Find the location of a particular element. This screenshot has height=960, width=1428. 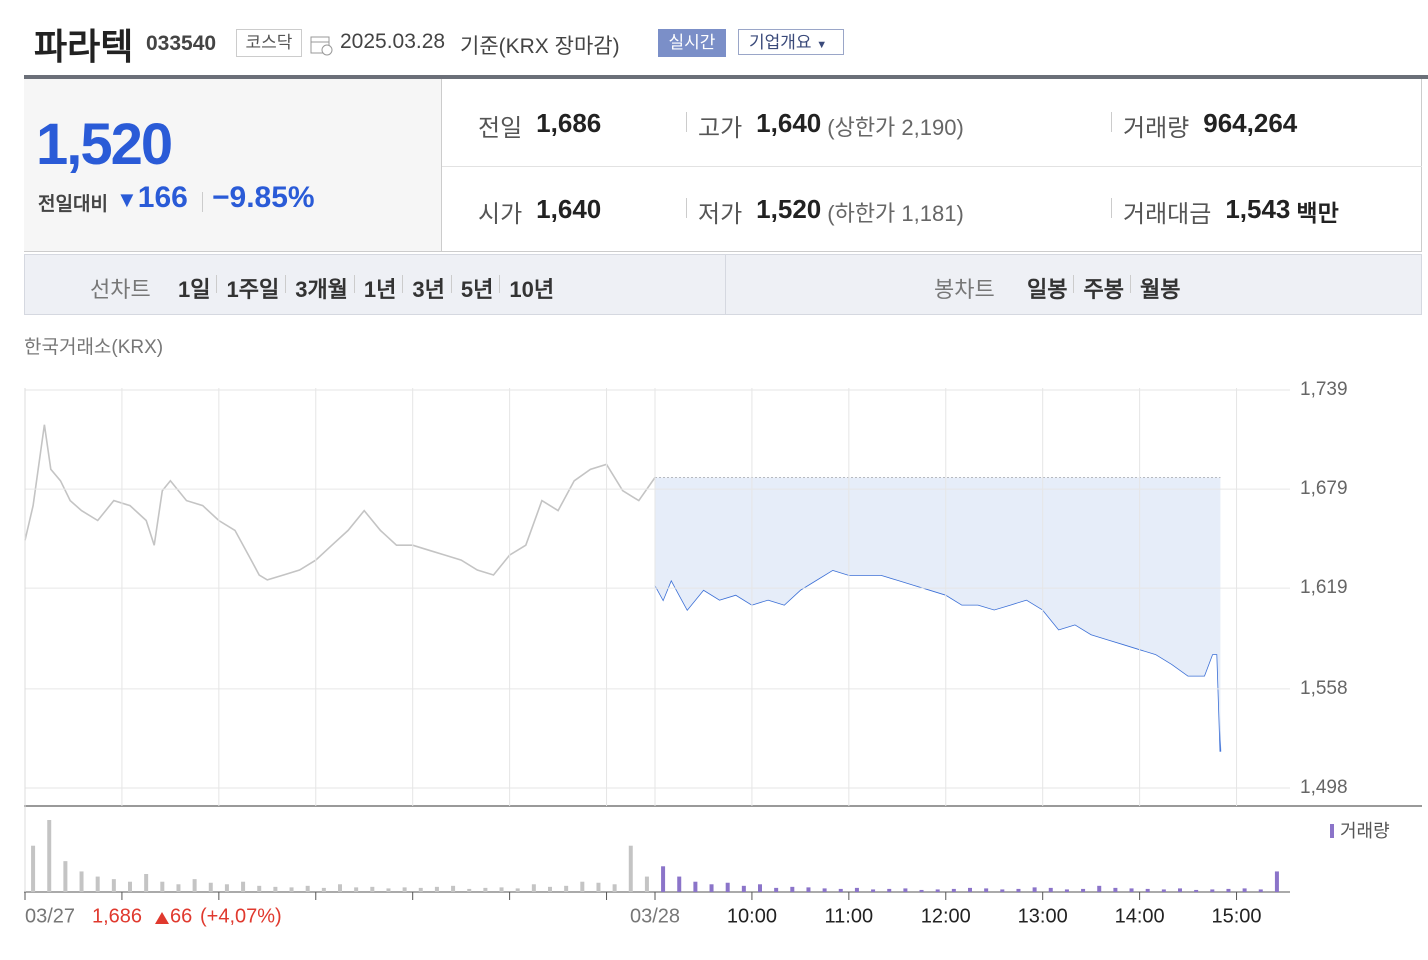

price-cell is located at coordinates (233, 165).